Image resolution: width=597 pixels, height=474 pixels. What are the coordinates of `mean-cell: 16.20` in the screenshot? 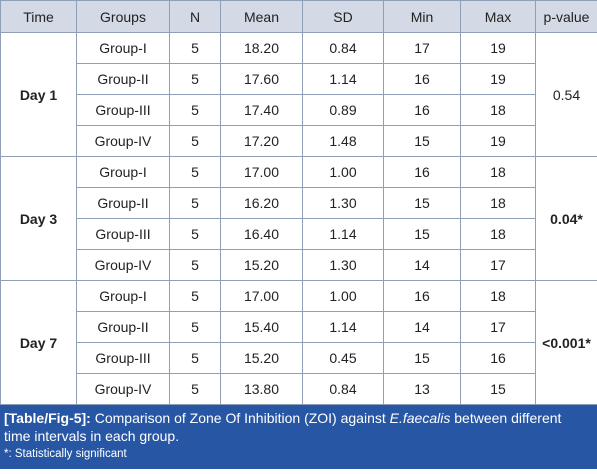 It's located at (261, 203).